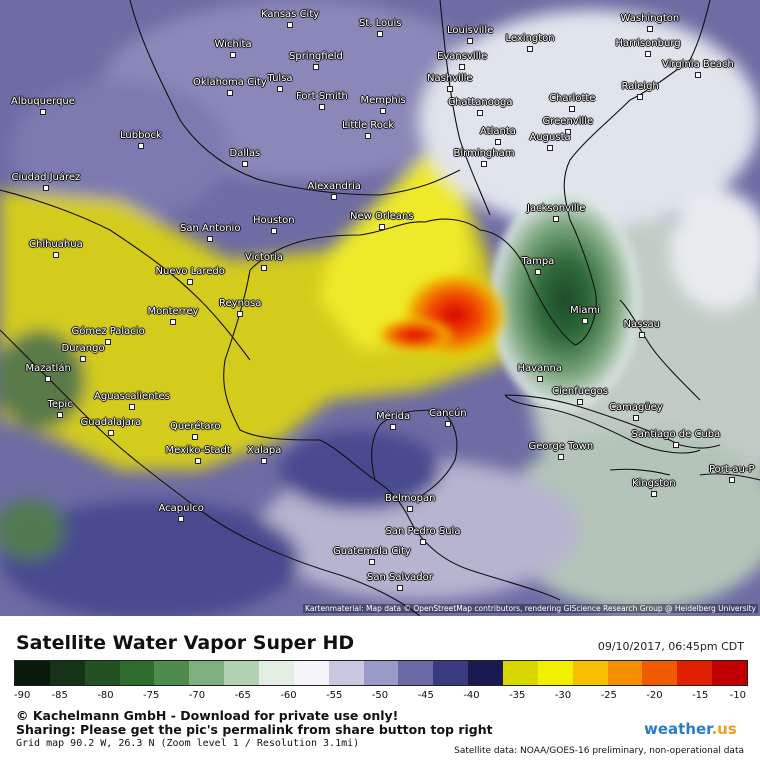 The image size is (760, 760). I want to click on city-label: Little Rock, so click(368, 125).